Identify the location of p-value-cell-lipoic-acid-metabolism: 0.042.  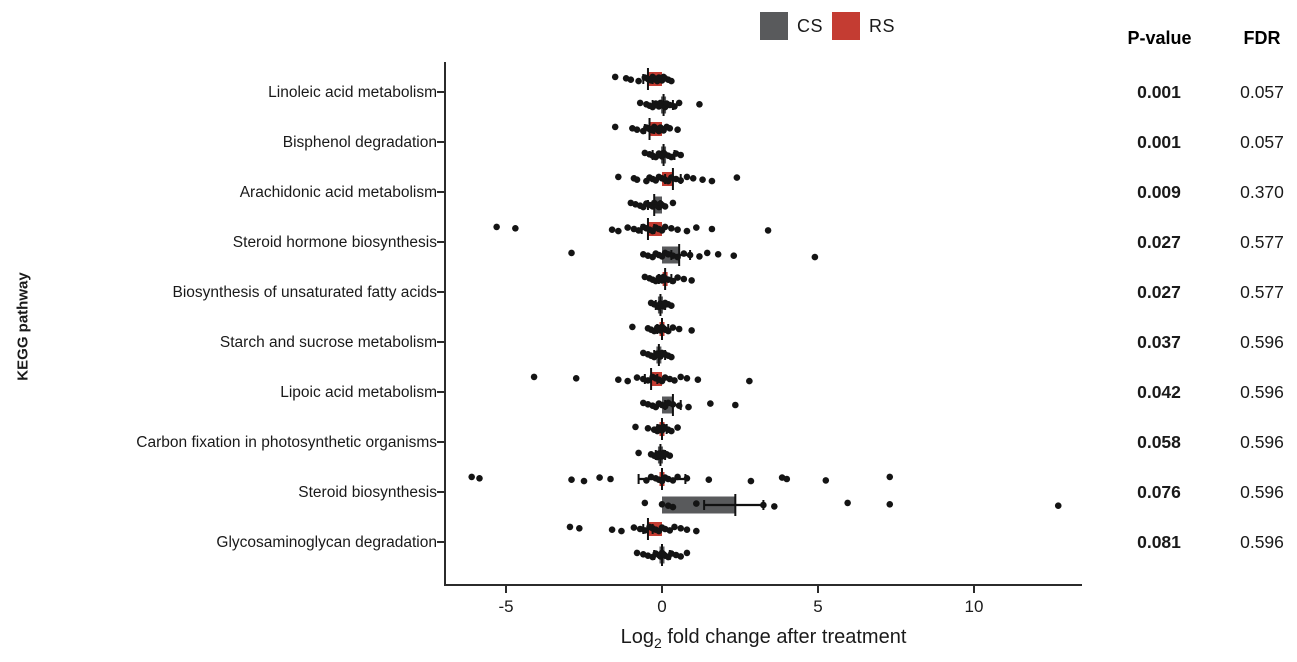
(1159, 392).